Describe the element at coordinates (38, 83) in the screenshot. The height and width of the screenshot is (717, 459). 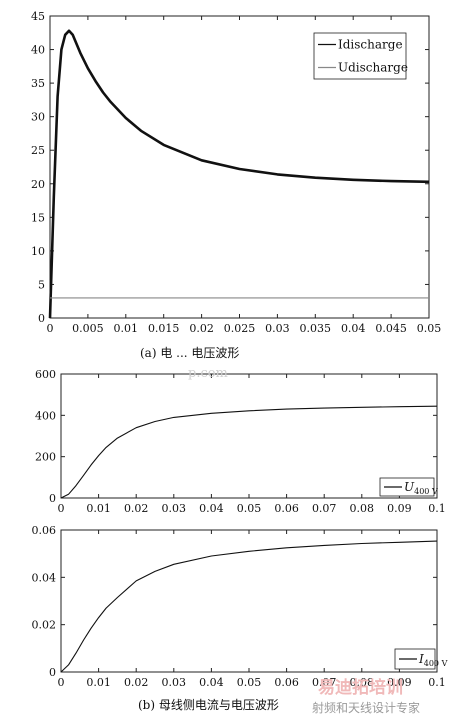
I see `y-tick-label: 35` at that location.